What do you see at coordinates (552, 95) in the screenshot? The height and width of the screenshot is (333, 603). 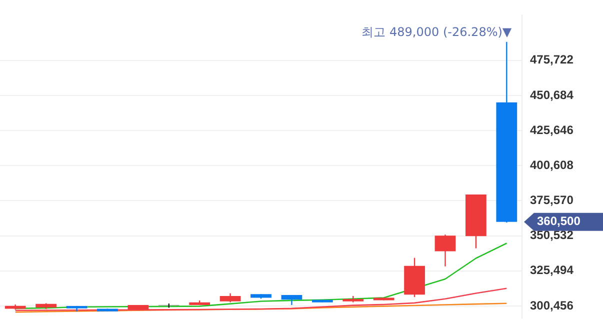 I see `y-tick-label: 450,684` at bounding box center [552, 95].